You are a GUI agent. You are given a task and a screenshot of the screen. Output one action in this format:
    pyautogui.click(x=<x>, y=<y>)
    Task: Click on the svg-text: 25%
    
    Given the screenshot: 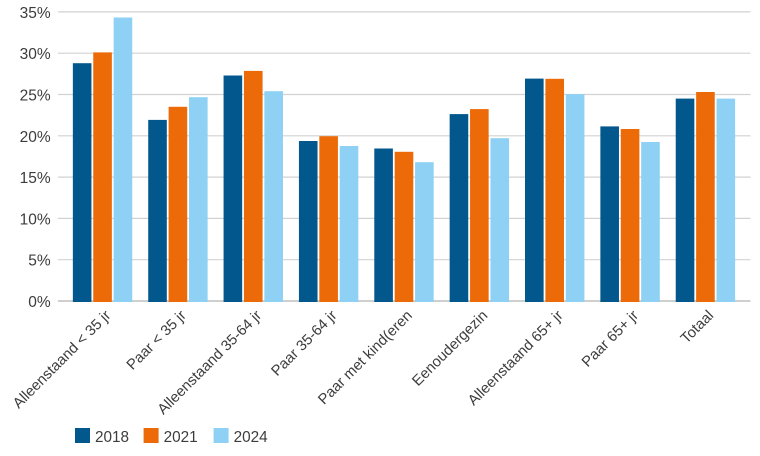 What is the action you would take?
    pyautogui.click(x=35, y=96)
    